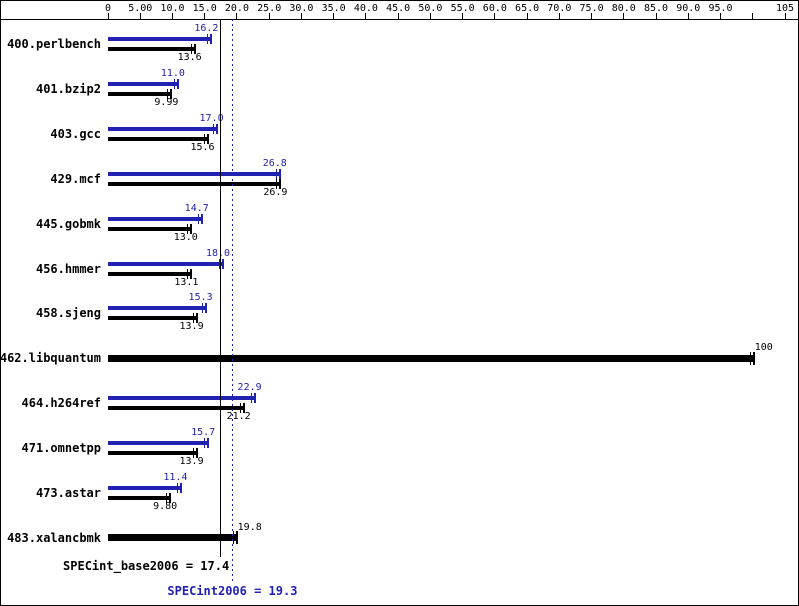 This screenshot has width=799, height=606. I want to click on peak-median-line, so click(232, 300).